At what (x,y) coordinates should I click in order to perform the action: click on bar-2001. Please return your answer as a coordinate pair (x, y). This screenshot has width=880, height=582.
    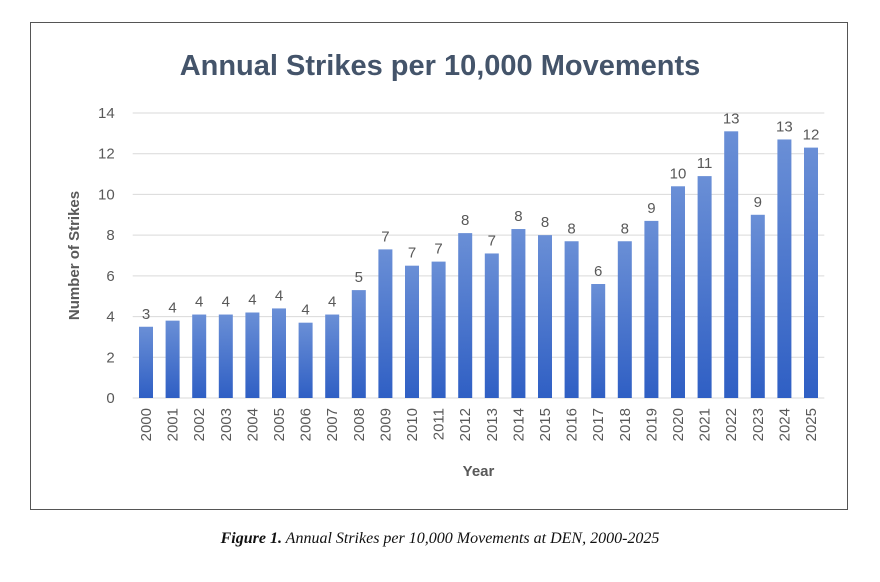
    Looking at the image, I should click on (172, 359).